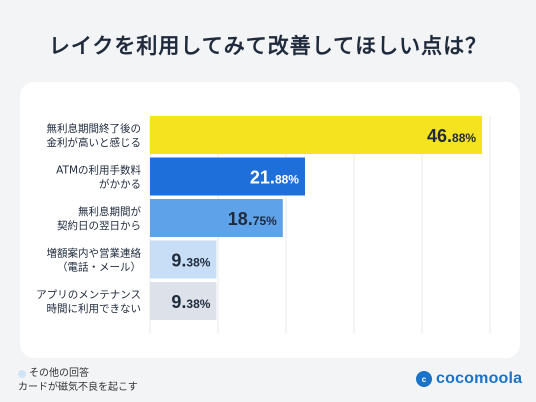  I want to click on category-label: 契約日の翌日から, so click(99, 225).